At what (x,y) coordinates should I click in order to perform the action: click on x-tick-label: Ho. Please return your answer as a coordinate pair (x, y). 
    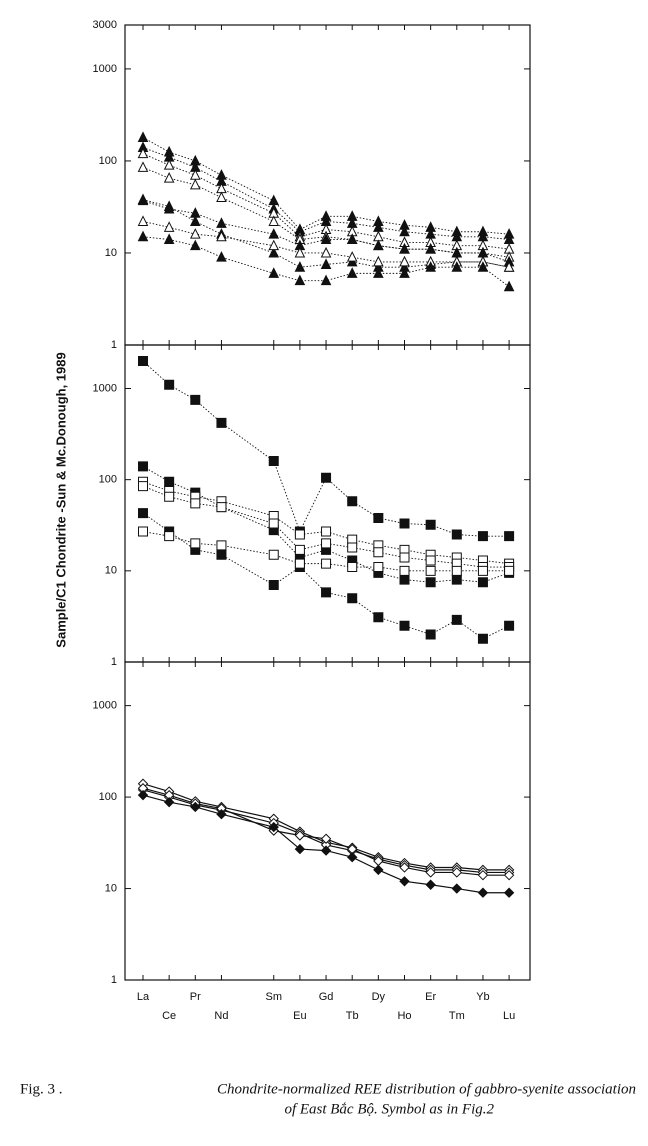
    Looking at the image, I should click on (404, 1016).